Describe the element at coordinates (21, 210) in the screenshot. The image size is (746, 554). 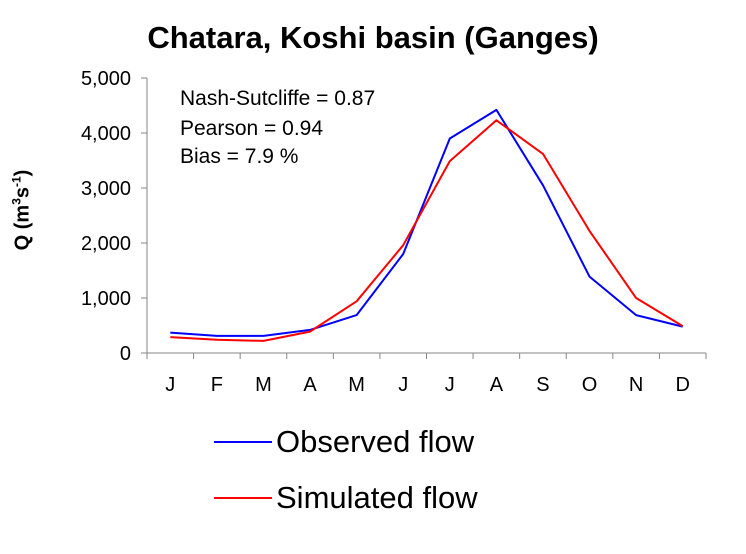
I see `y-axis-label: Q (m3s-1)` at that location.